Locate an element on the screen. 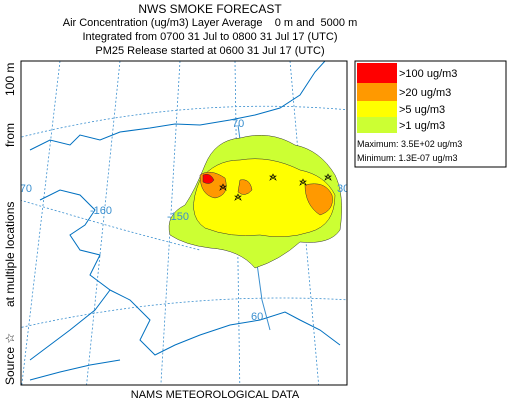  legend-label: >5 ug/m3 is located at coordinates (422, 110).